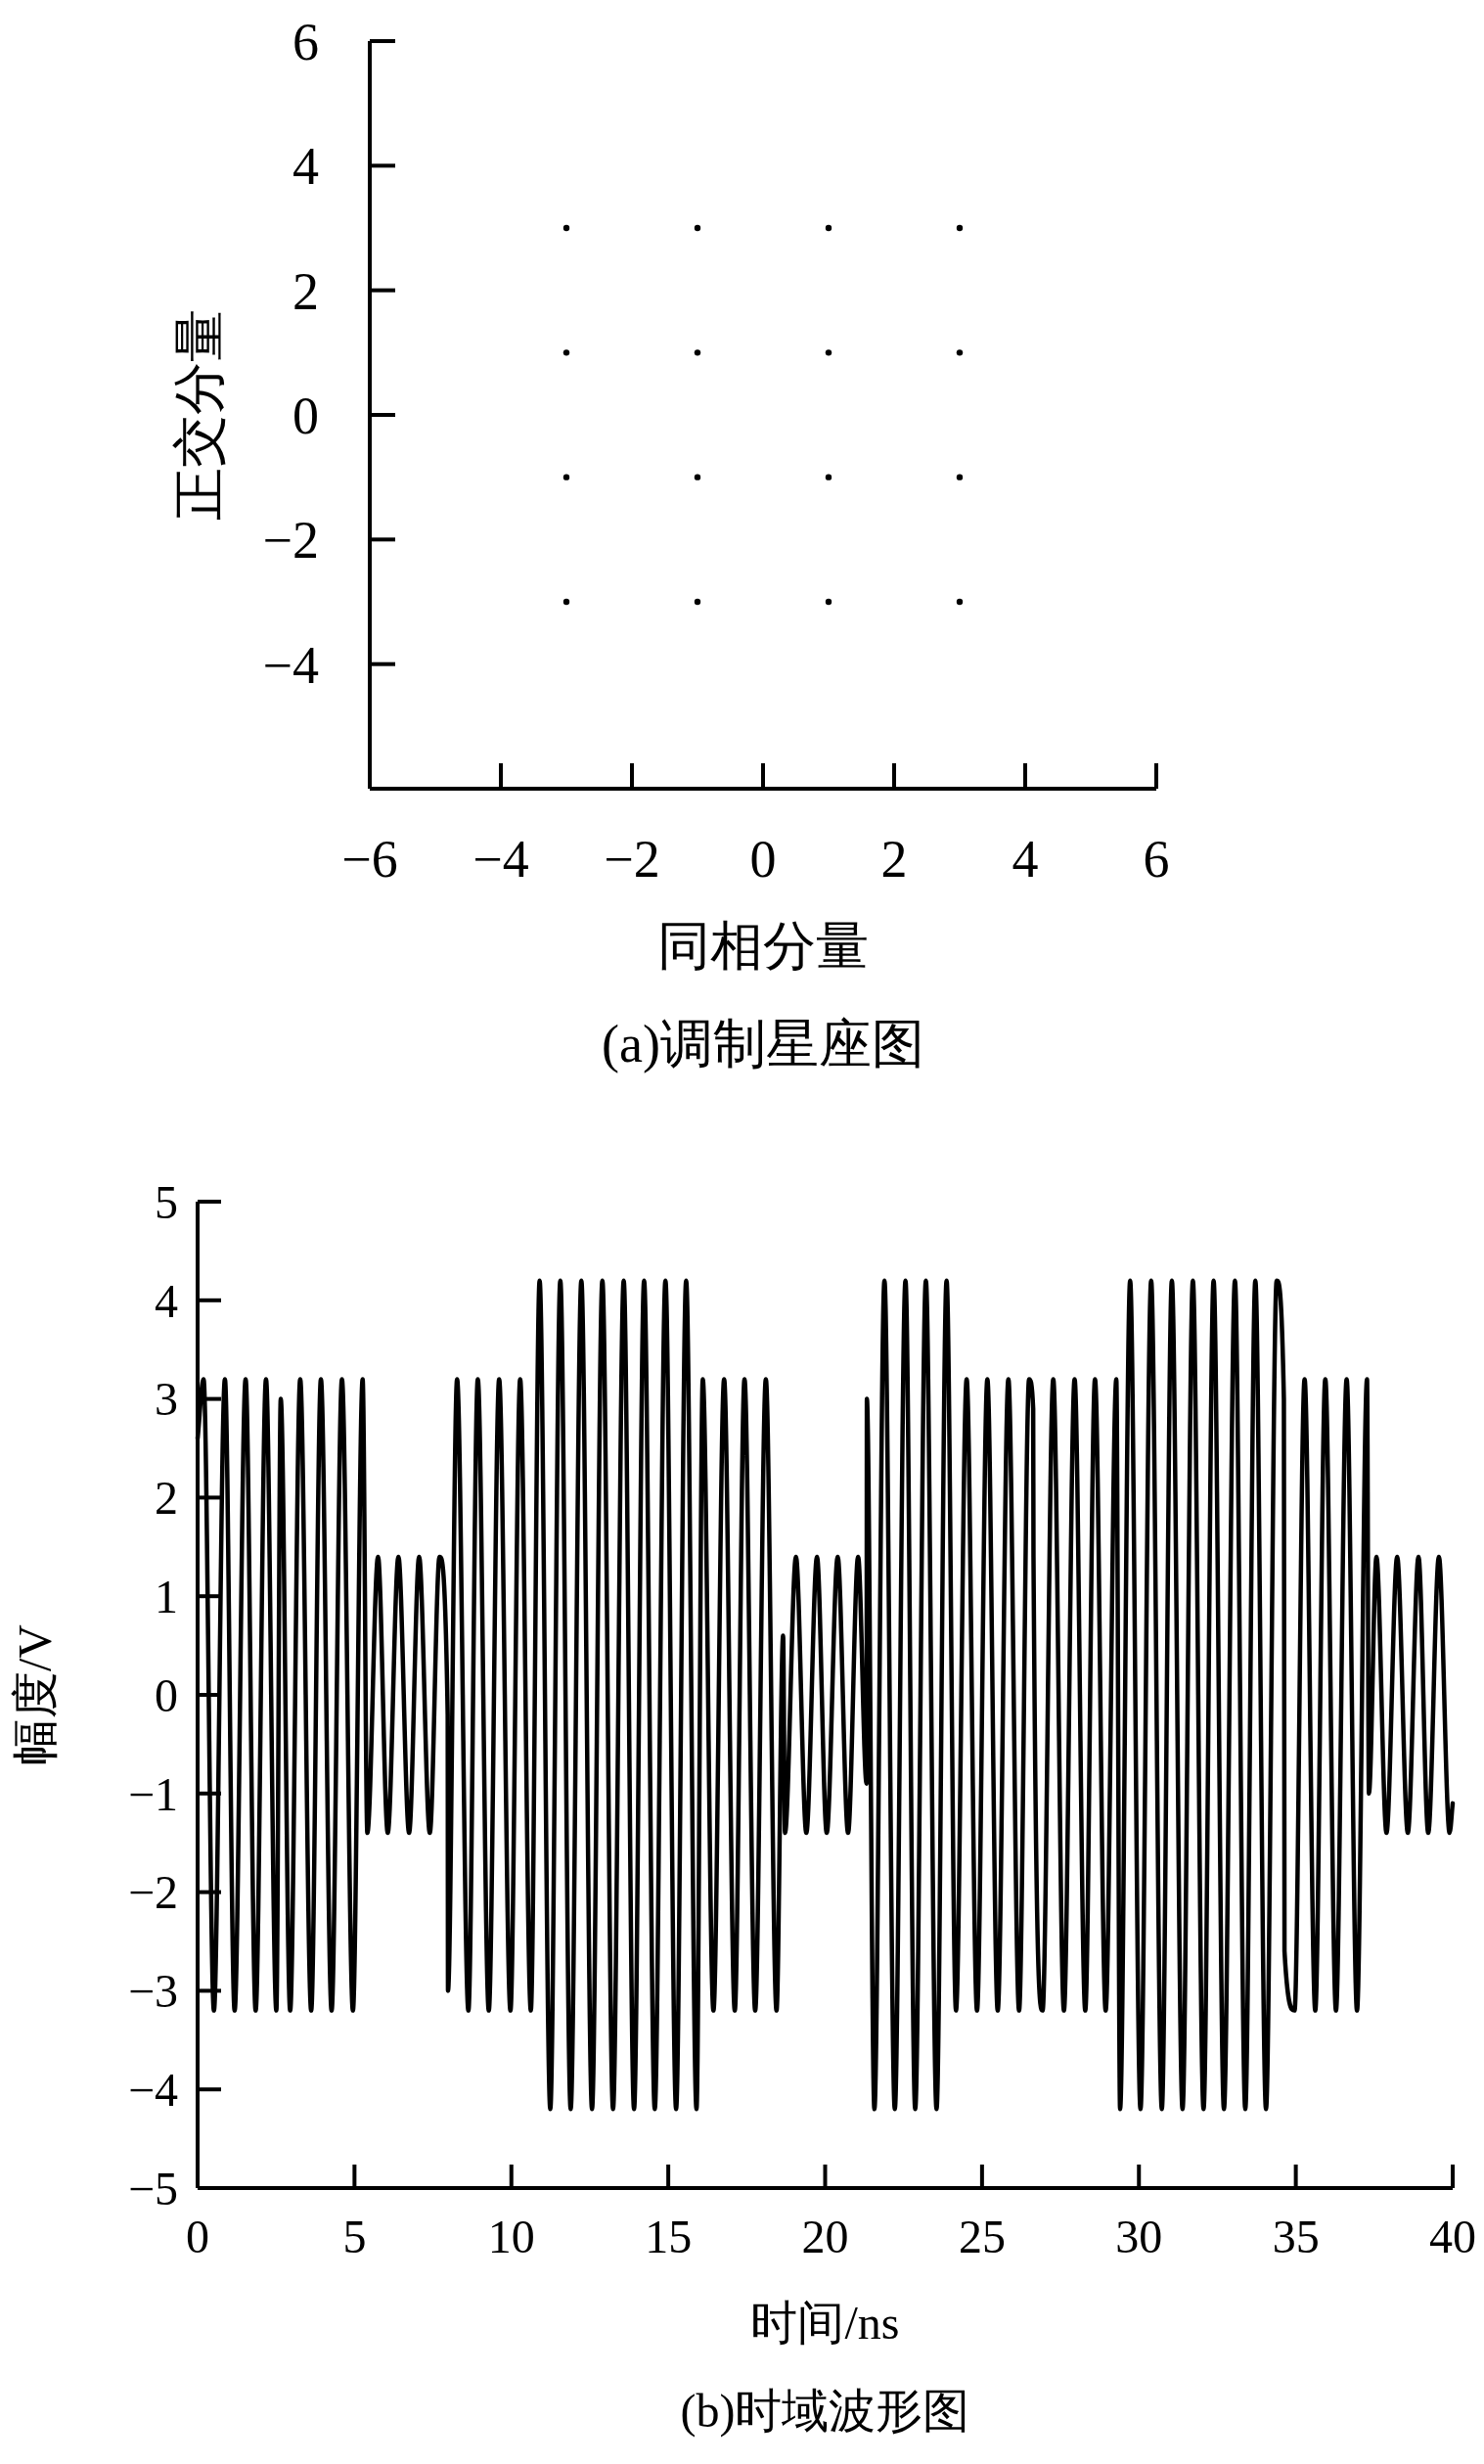  I want to click on x-tick-label: 10, so click(511, 2237).